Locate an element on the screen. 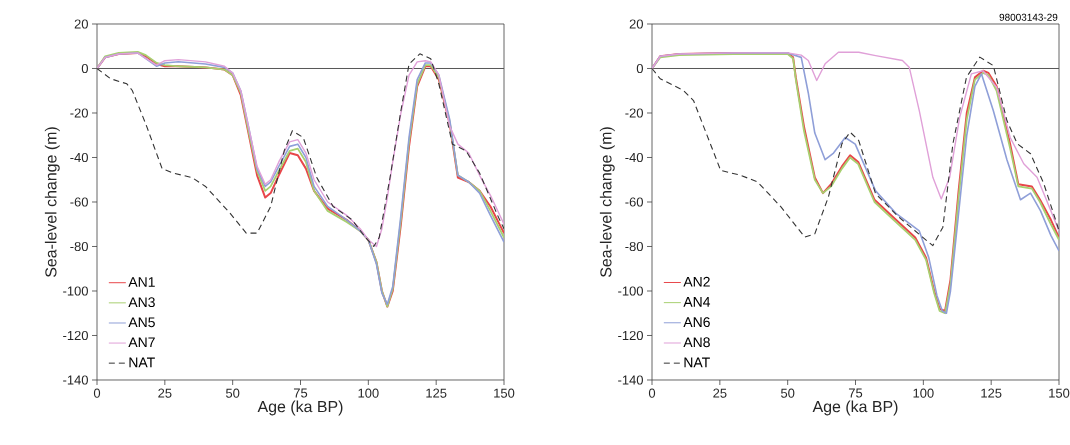 The height and width of the screenshot is (445, 1070). text: 98003143-29 is located at coordinates (1028, 17).